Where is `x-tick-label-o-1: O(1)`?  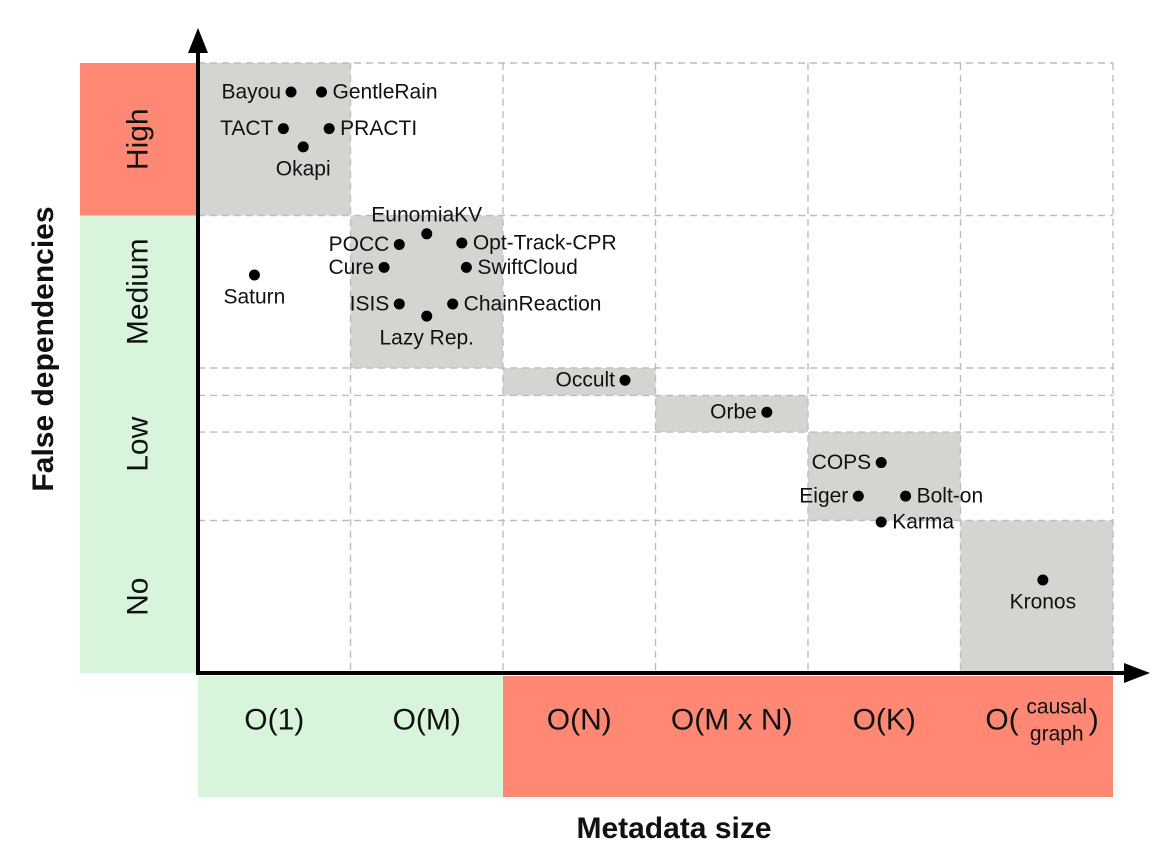
x-tick-label-o-1: O(1) is located at coordinates (274, 720).